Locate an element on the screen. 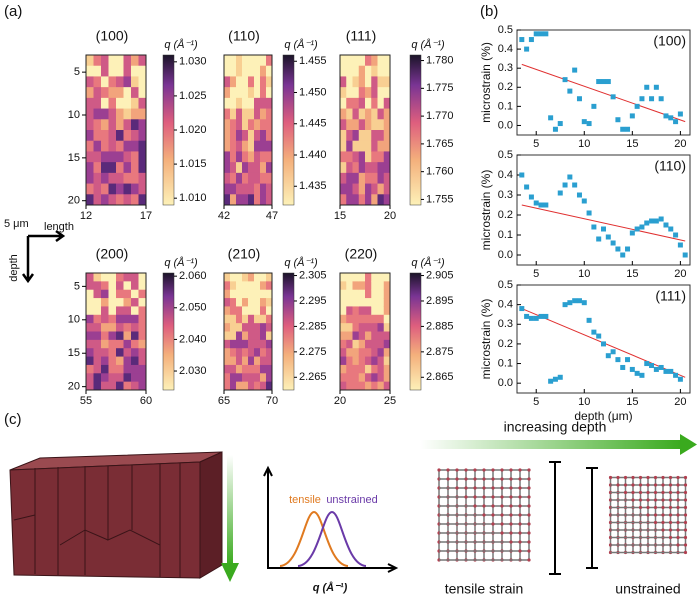 The height and width of the screenshot is (605, 699). y-tick-label: 0.5 is located at coordinates (505, 285).